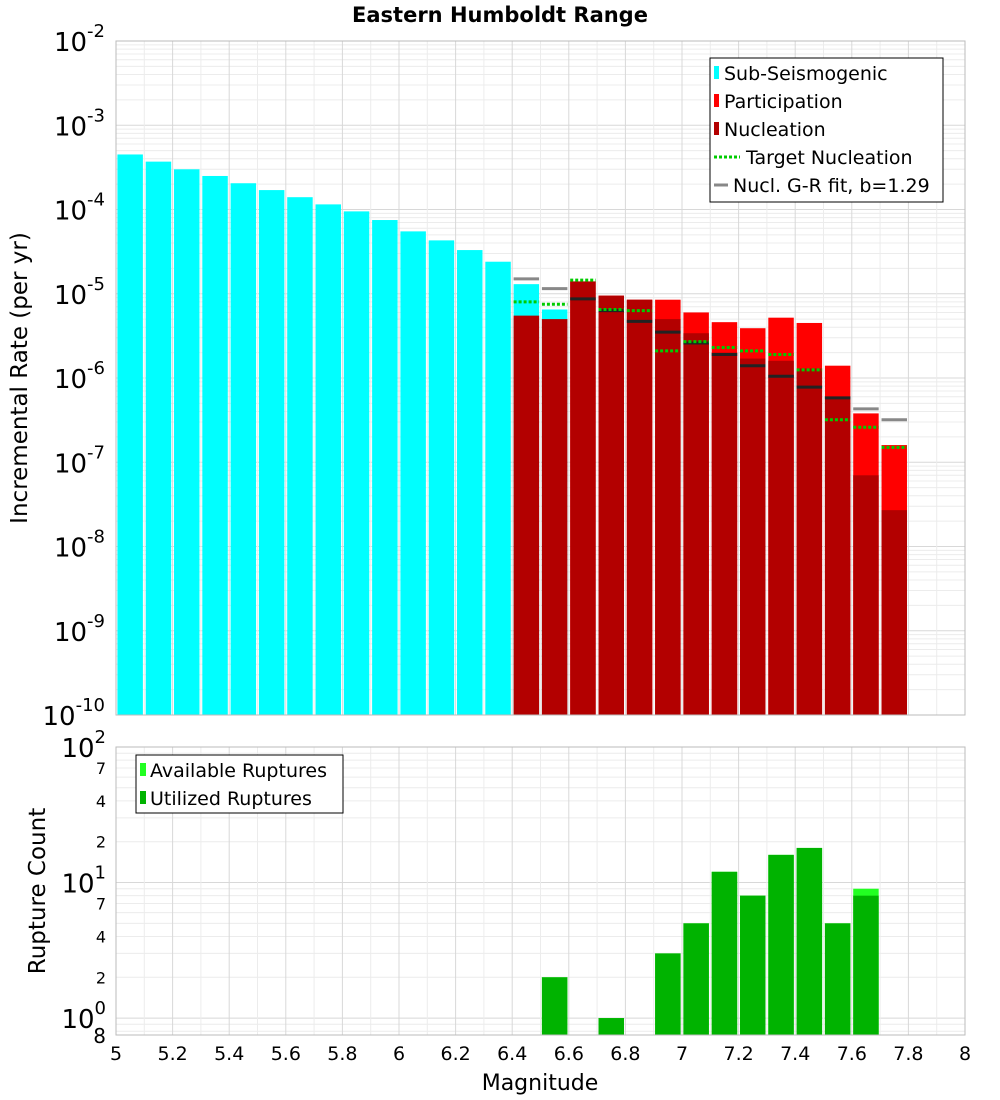 The width and height of the screenshot is (1000, 1100). I want to click on chart-title: Eastern Humboldt Range, so click(500, 15).